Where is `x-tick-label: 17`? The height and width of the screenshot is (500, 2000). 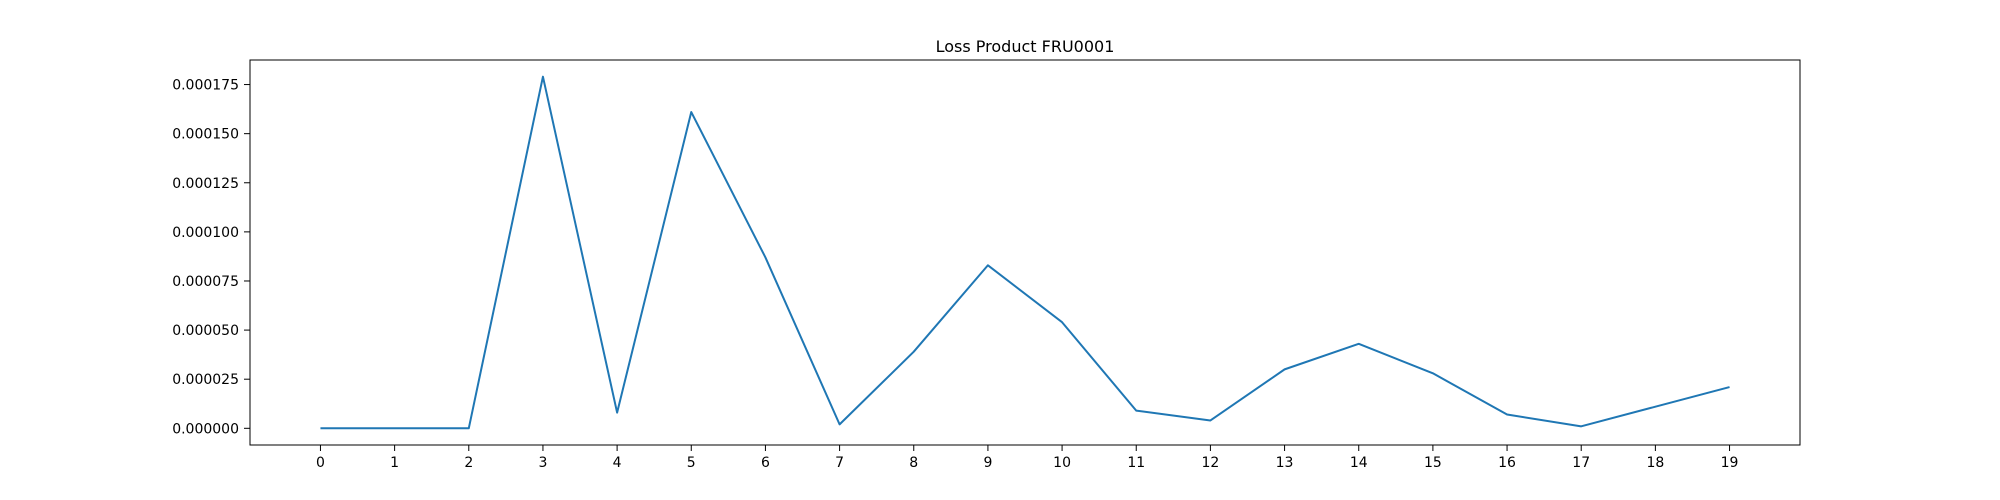 x-tick-label: 17 is located at coordinates (1581, 463).